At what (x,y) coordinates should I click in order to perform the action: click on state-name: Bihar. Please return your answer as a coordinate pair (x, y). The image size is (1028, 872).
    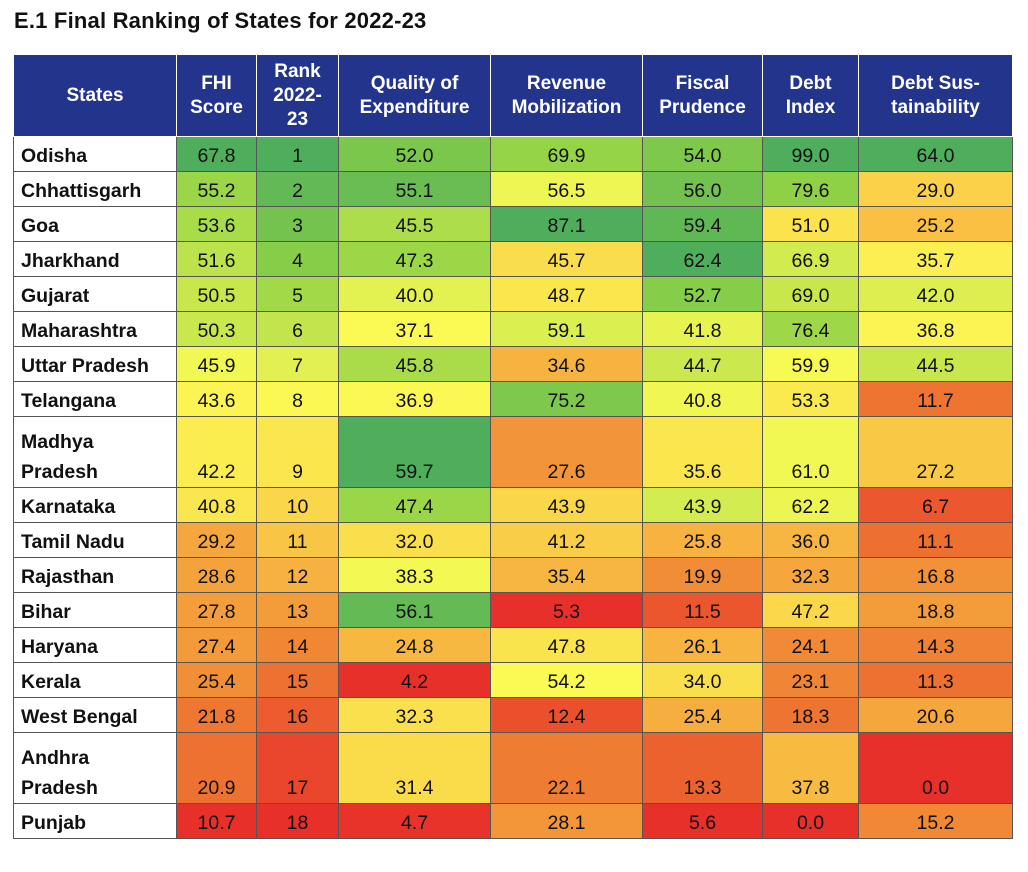
    Looking at the image, I should click on (95, 610).